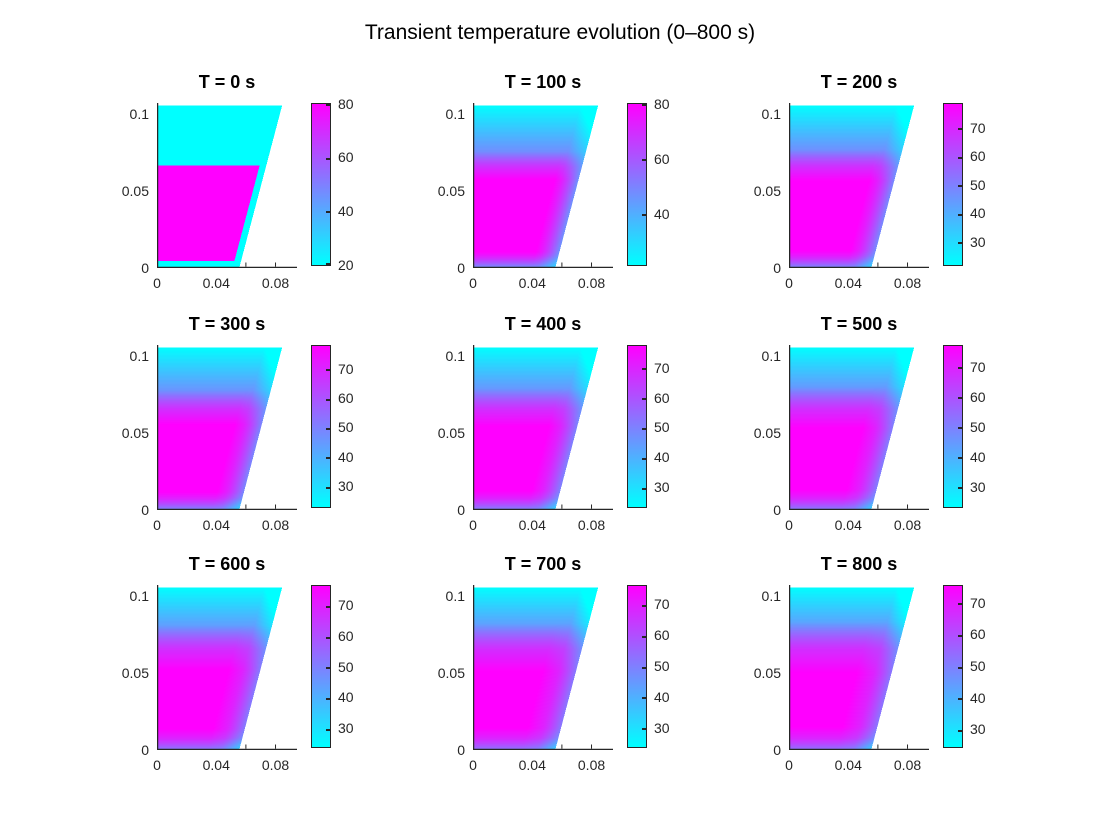 Image resolution: width=1120 pixels, height=840 pixels. I want to click on subplot-title: T = 300 s, so click(227, 324).